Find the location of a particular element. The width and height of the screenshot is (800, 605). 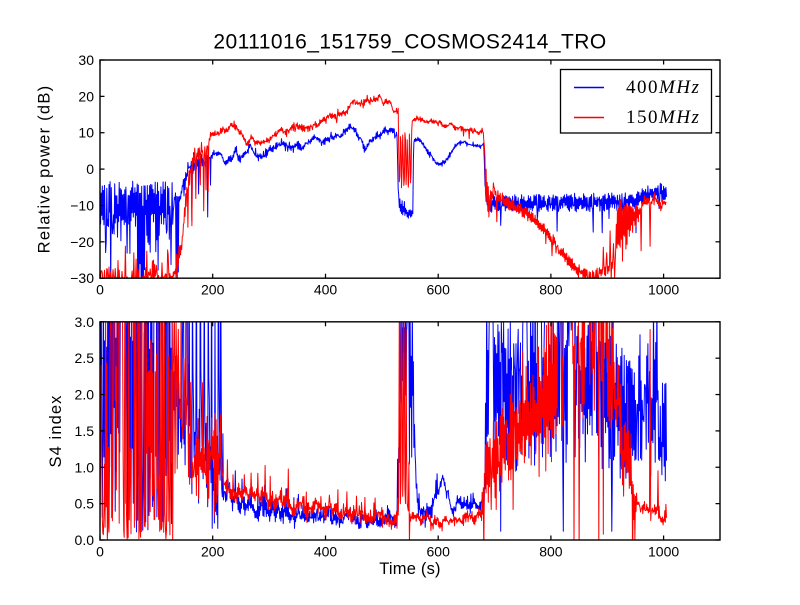

svg-text: 0.5 is located at coordinates (85, 504).